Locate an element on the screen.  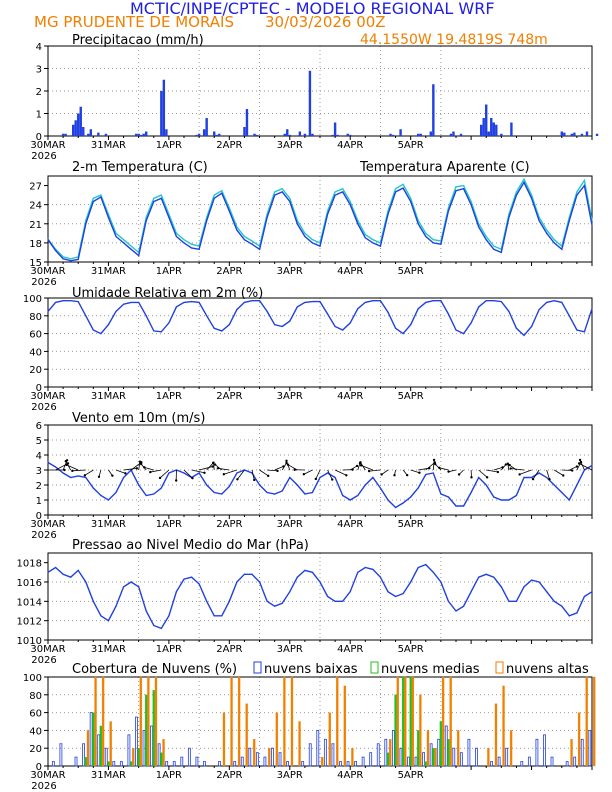
header-location: MG PRUDENTE DE MORAIS is located at coordinates (134, 22).